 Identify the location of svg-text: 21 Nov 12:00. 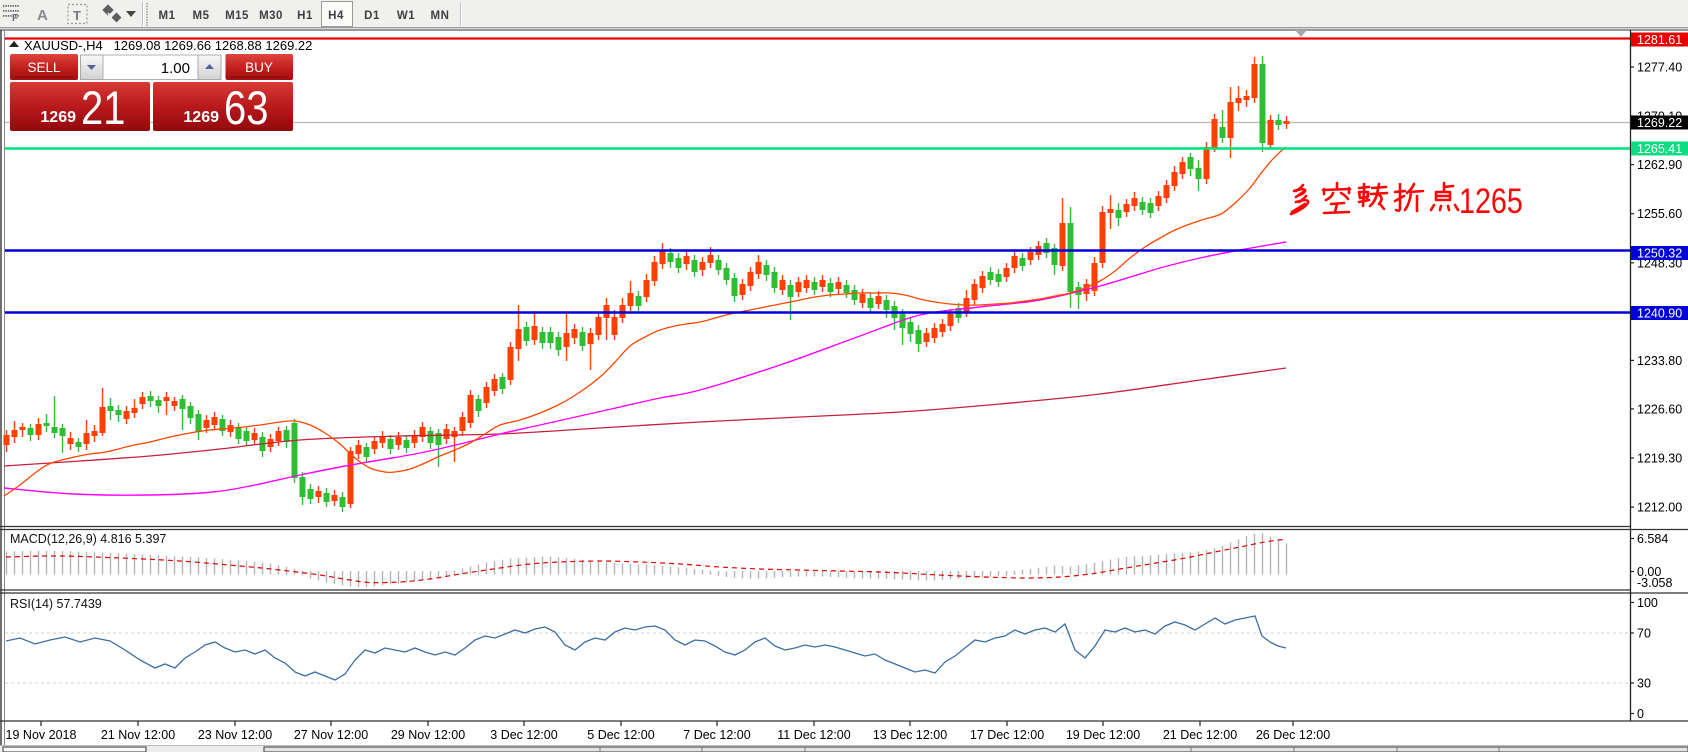
(138, 735).